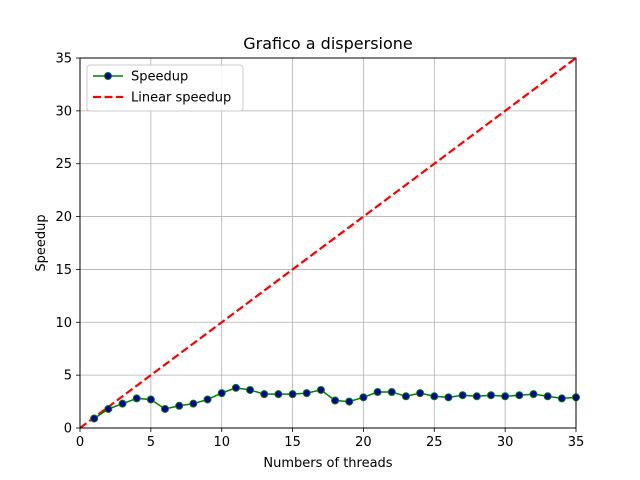 The width and height of the screenshot is (640, 480). I want to click on x-tick-label: 20, so click(363, 442).